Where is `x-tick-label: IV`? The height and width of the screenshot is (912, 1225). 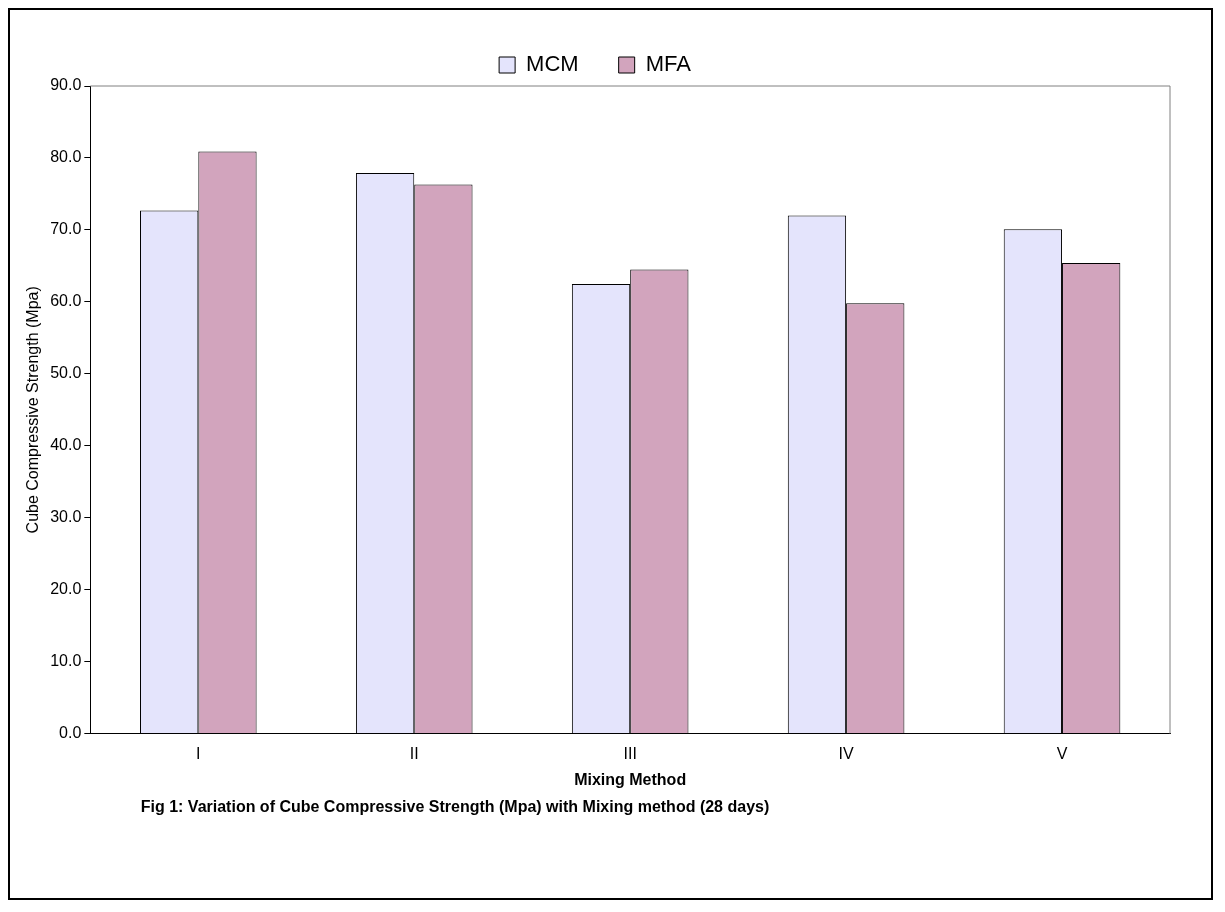 x-tick-label: IV is located at coordinates (846, 753).